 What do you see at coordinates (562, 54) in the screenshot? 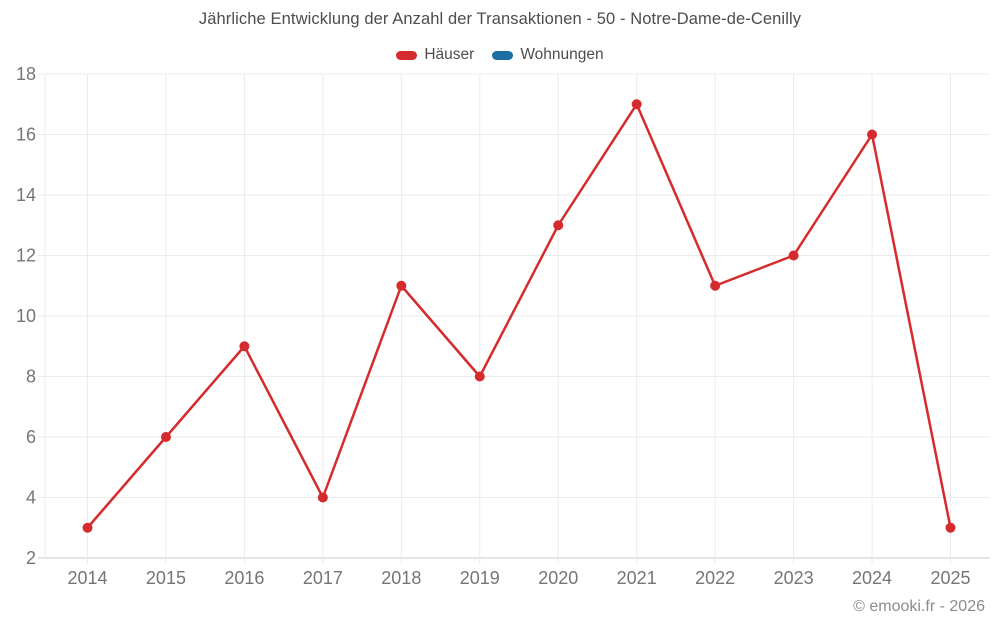
I see `legend-label-wohnungen: Wohnungen` at bounding box center [562, 54].